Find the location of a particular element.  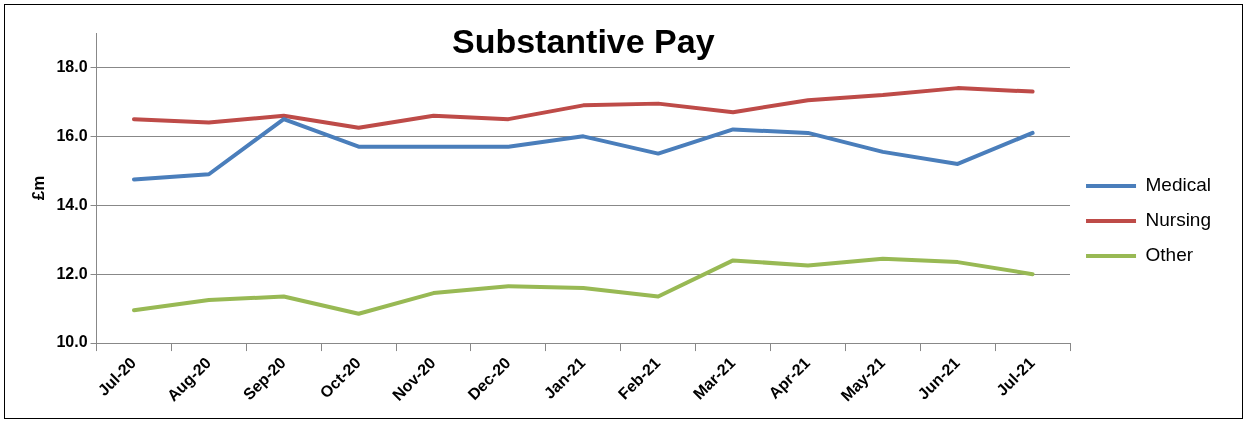

y-tick-label: 12.0 is located at coordinates (72, 273).